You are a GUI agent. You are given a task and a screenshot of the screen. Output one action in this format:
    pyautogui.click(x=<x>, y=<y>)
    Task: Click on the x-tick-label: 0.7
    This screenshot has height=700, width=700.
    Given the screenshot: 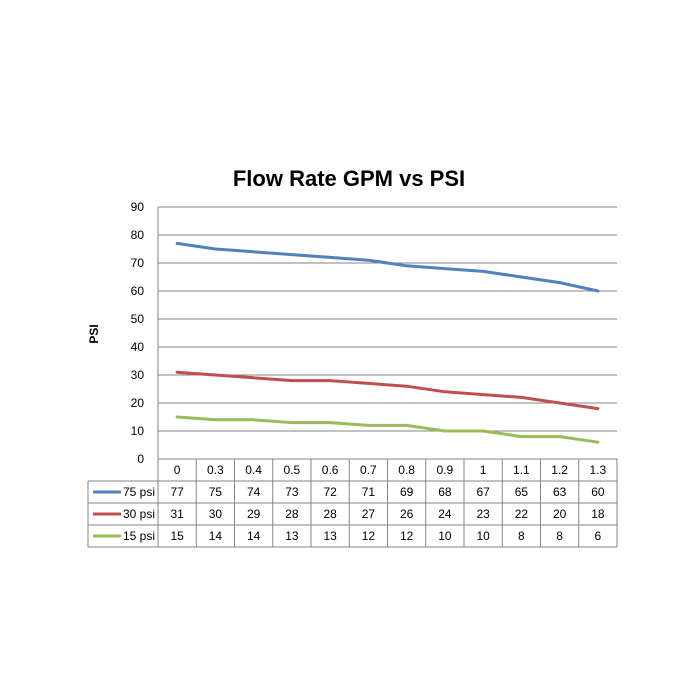 What is the action you would take?
    pyautogui.click(x=368, y=470)
    